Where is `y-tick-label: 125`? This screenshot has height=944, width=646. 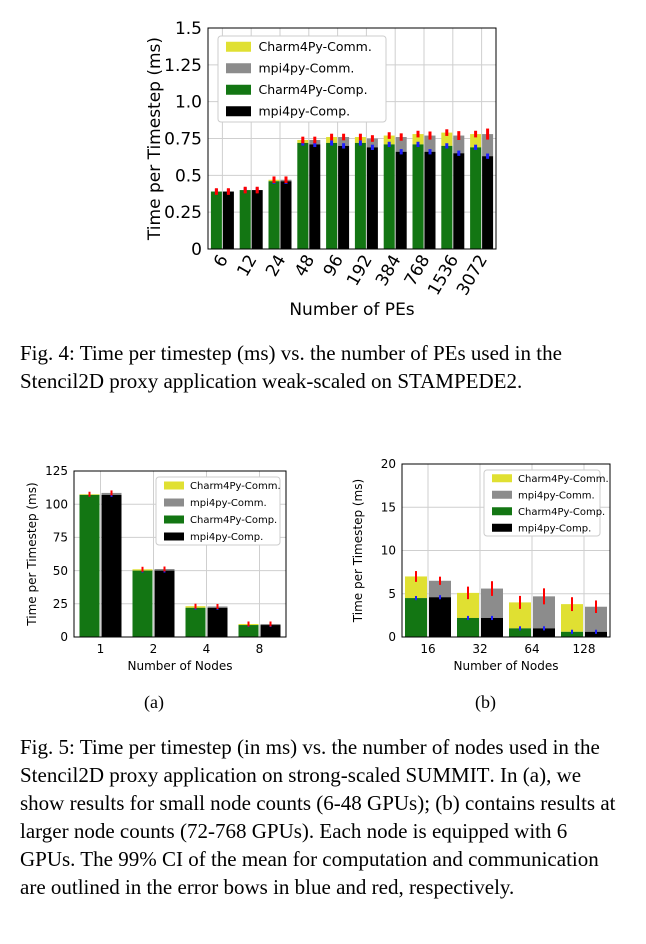 y-tick-label: 125 is located at coordinates (56, 471).